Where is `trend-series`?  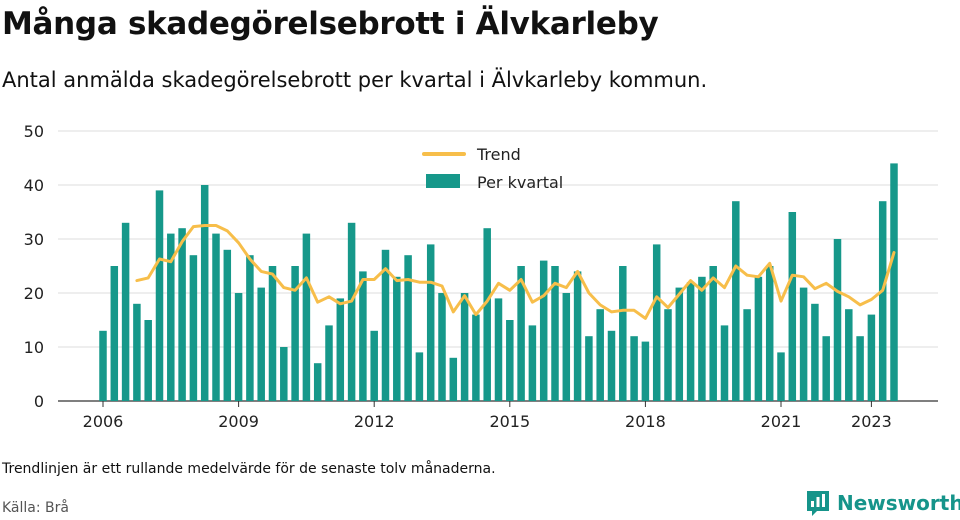 trend-series is located at coordinates (515, 272).